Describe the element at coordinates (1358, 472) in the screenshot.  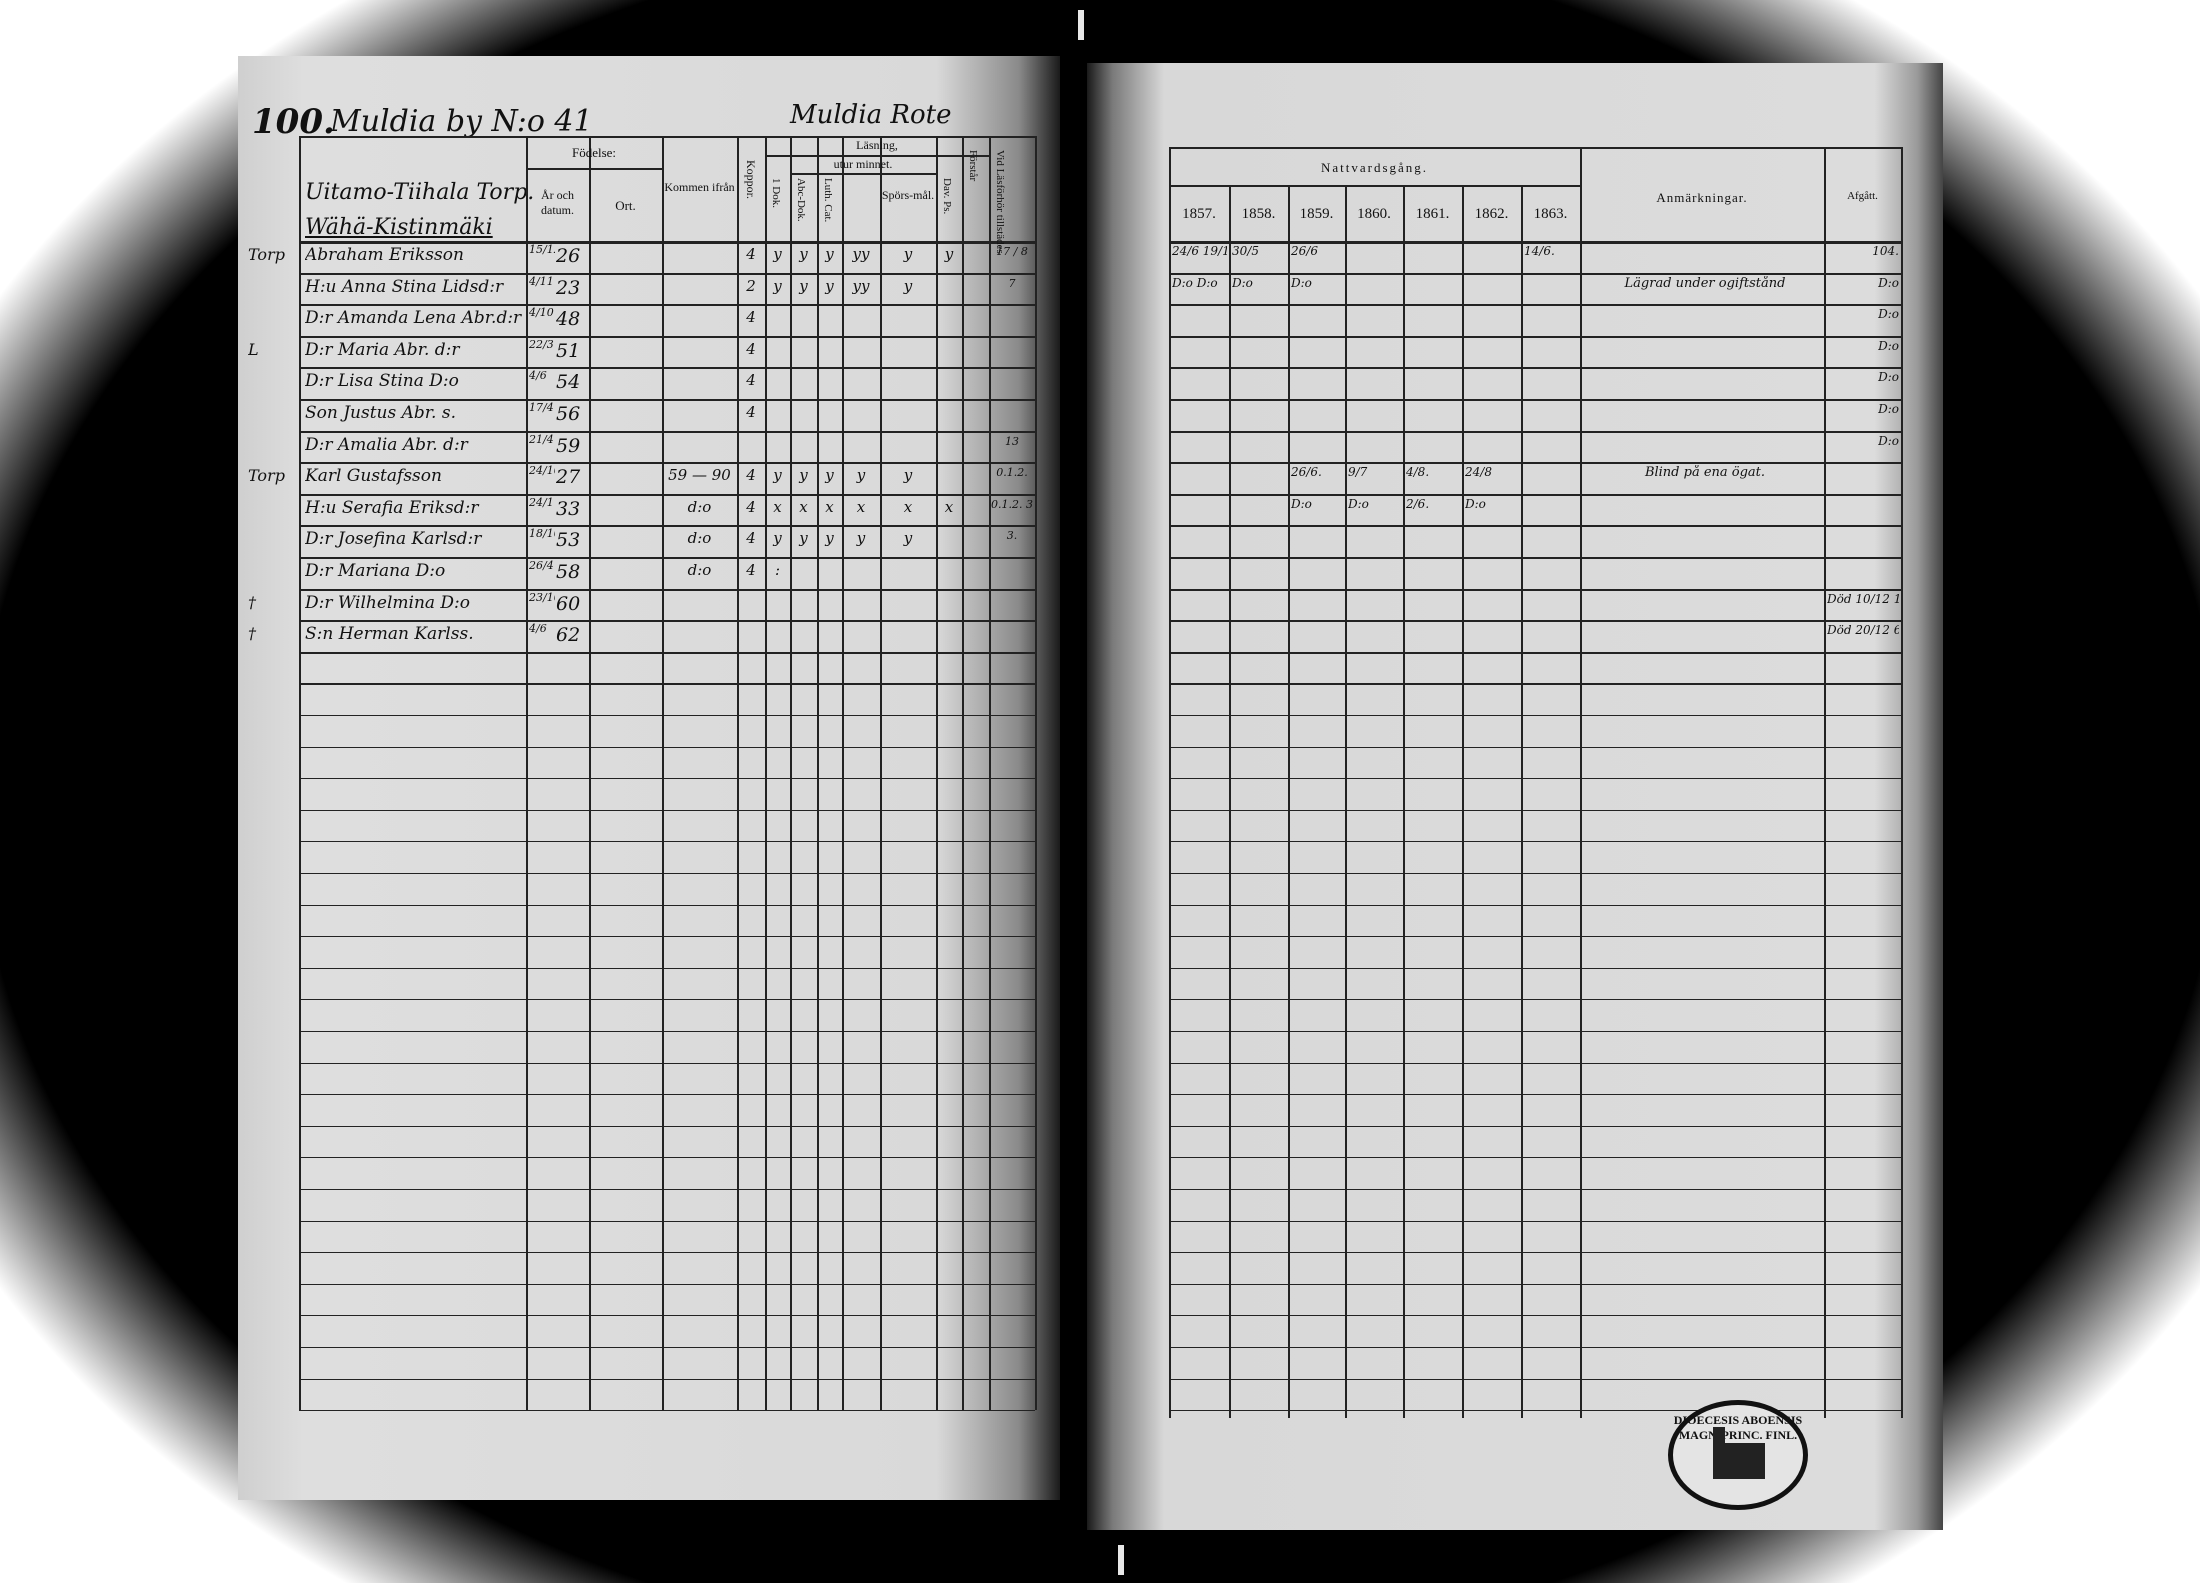
I see `communion-date: 9/7` at that location.